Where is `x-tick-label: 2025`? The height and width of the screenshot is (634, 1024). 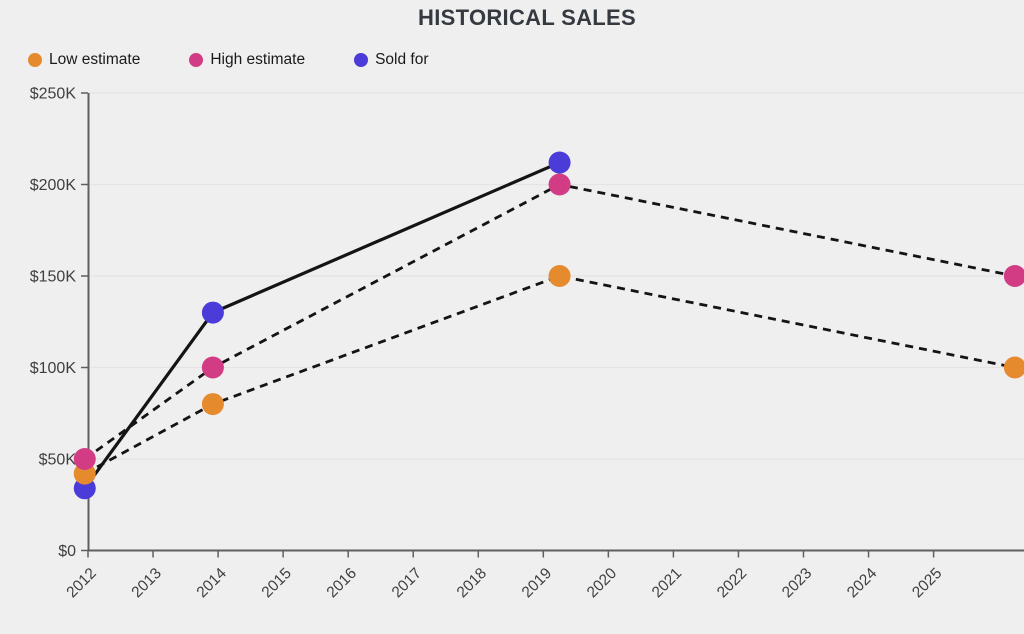 x-tick-label: 2025 is located at coordinates (927, 583).